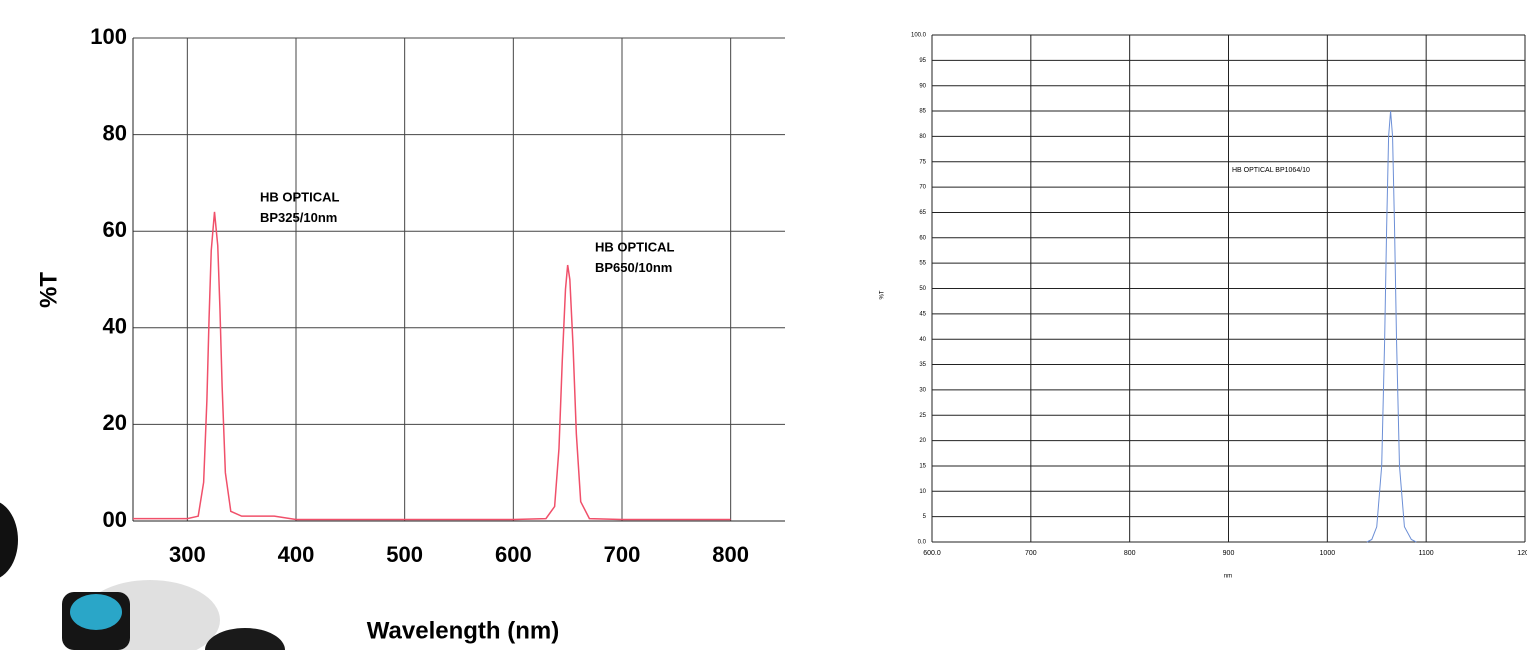 The image size is (1527, 650). What do you see at coordinates (922, 61) in the screenshot?
I see `y-tick-label: 95` at bounding box center [922, 61].